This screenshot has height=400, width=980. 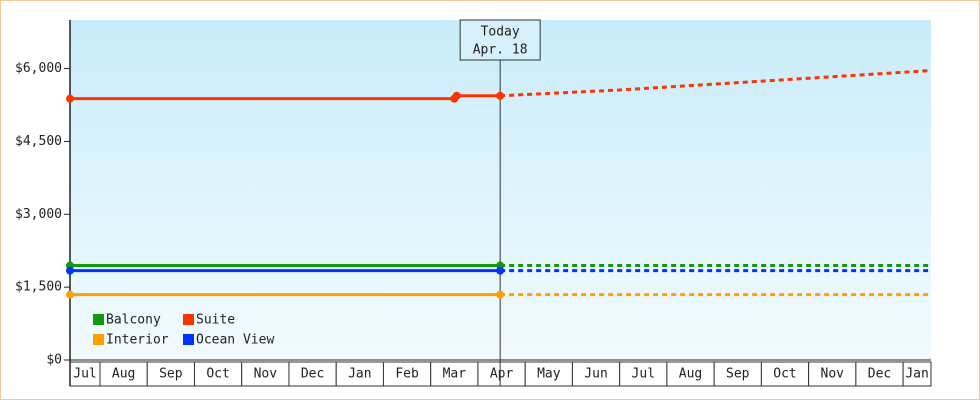 I want to click on today-box, so click(x=500, y=40).